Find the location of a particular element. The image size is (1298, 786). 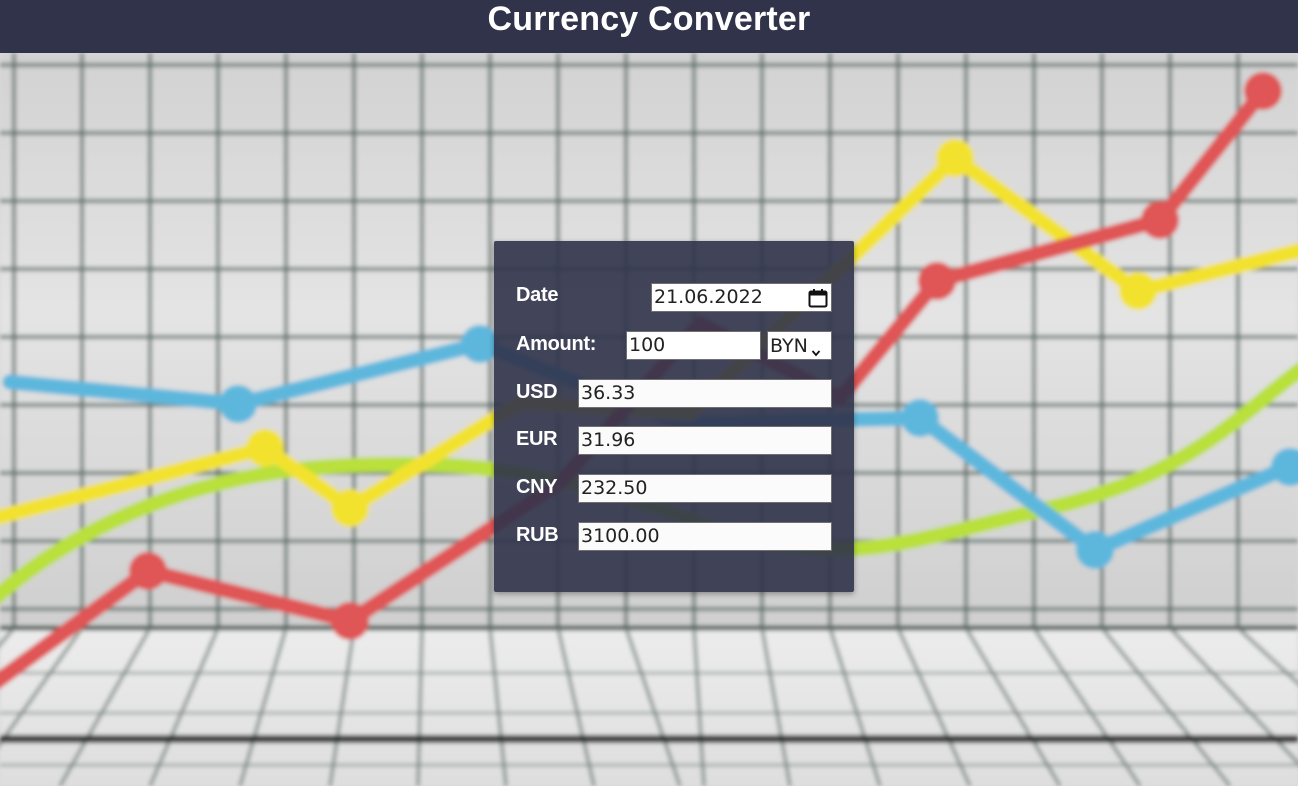

eur-label: EUR is located at coordinates (537, 439).